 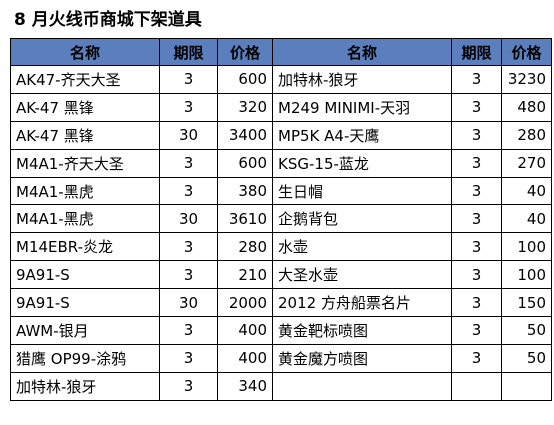 I want to click on header-name-right: 名称, so click(x=362, y=52).